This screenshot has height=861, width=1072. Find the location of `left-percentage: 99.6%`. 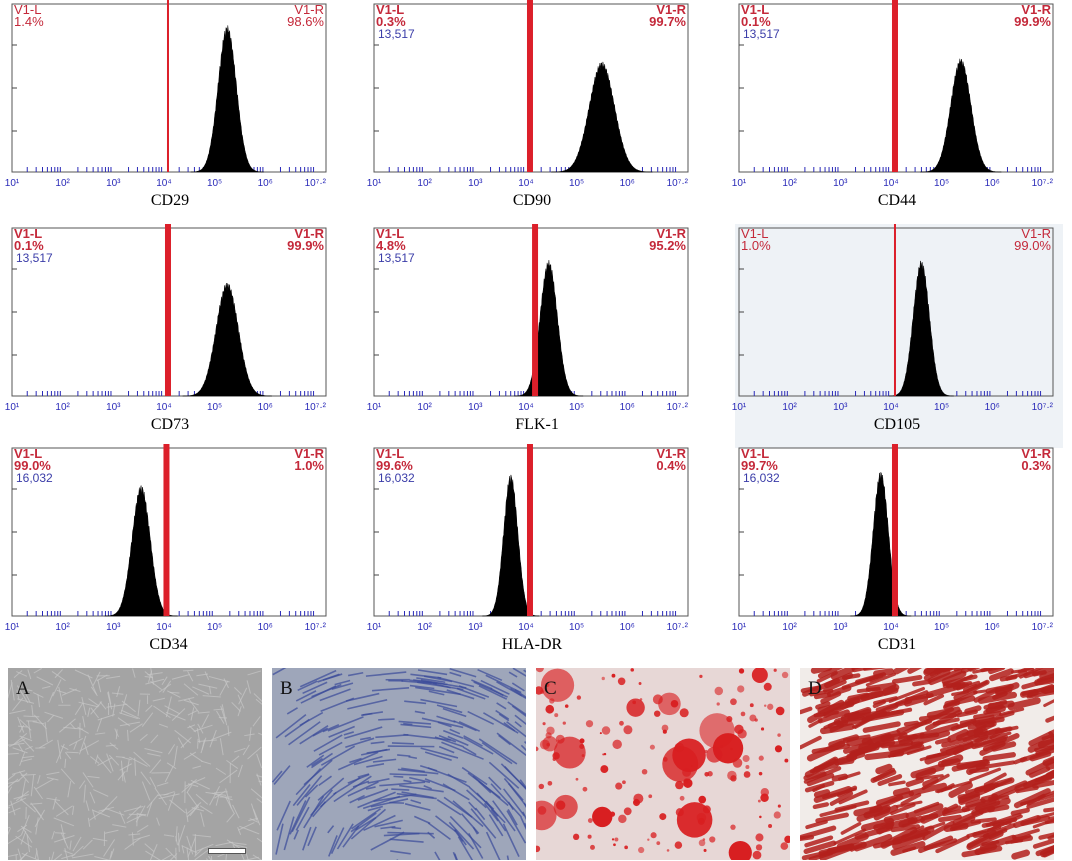

left-percentage: 99.6% is located at coordinates (394, 465).